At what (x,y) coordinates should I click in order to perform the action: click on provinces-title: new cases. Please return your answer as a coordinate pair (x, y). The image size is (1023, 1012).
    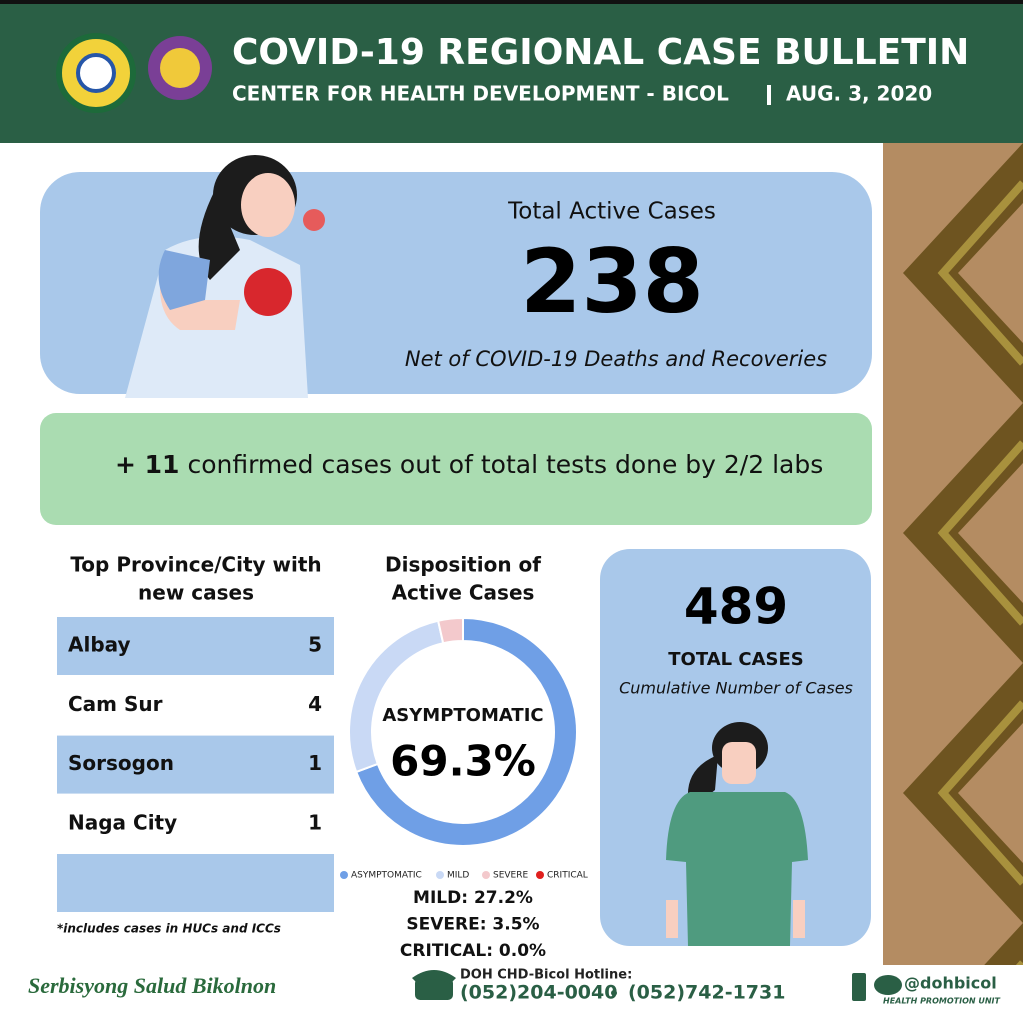
    Looking at the image, I should click on (196, 593).